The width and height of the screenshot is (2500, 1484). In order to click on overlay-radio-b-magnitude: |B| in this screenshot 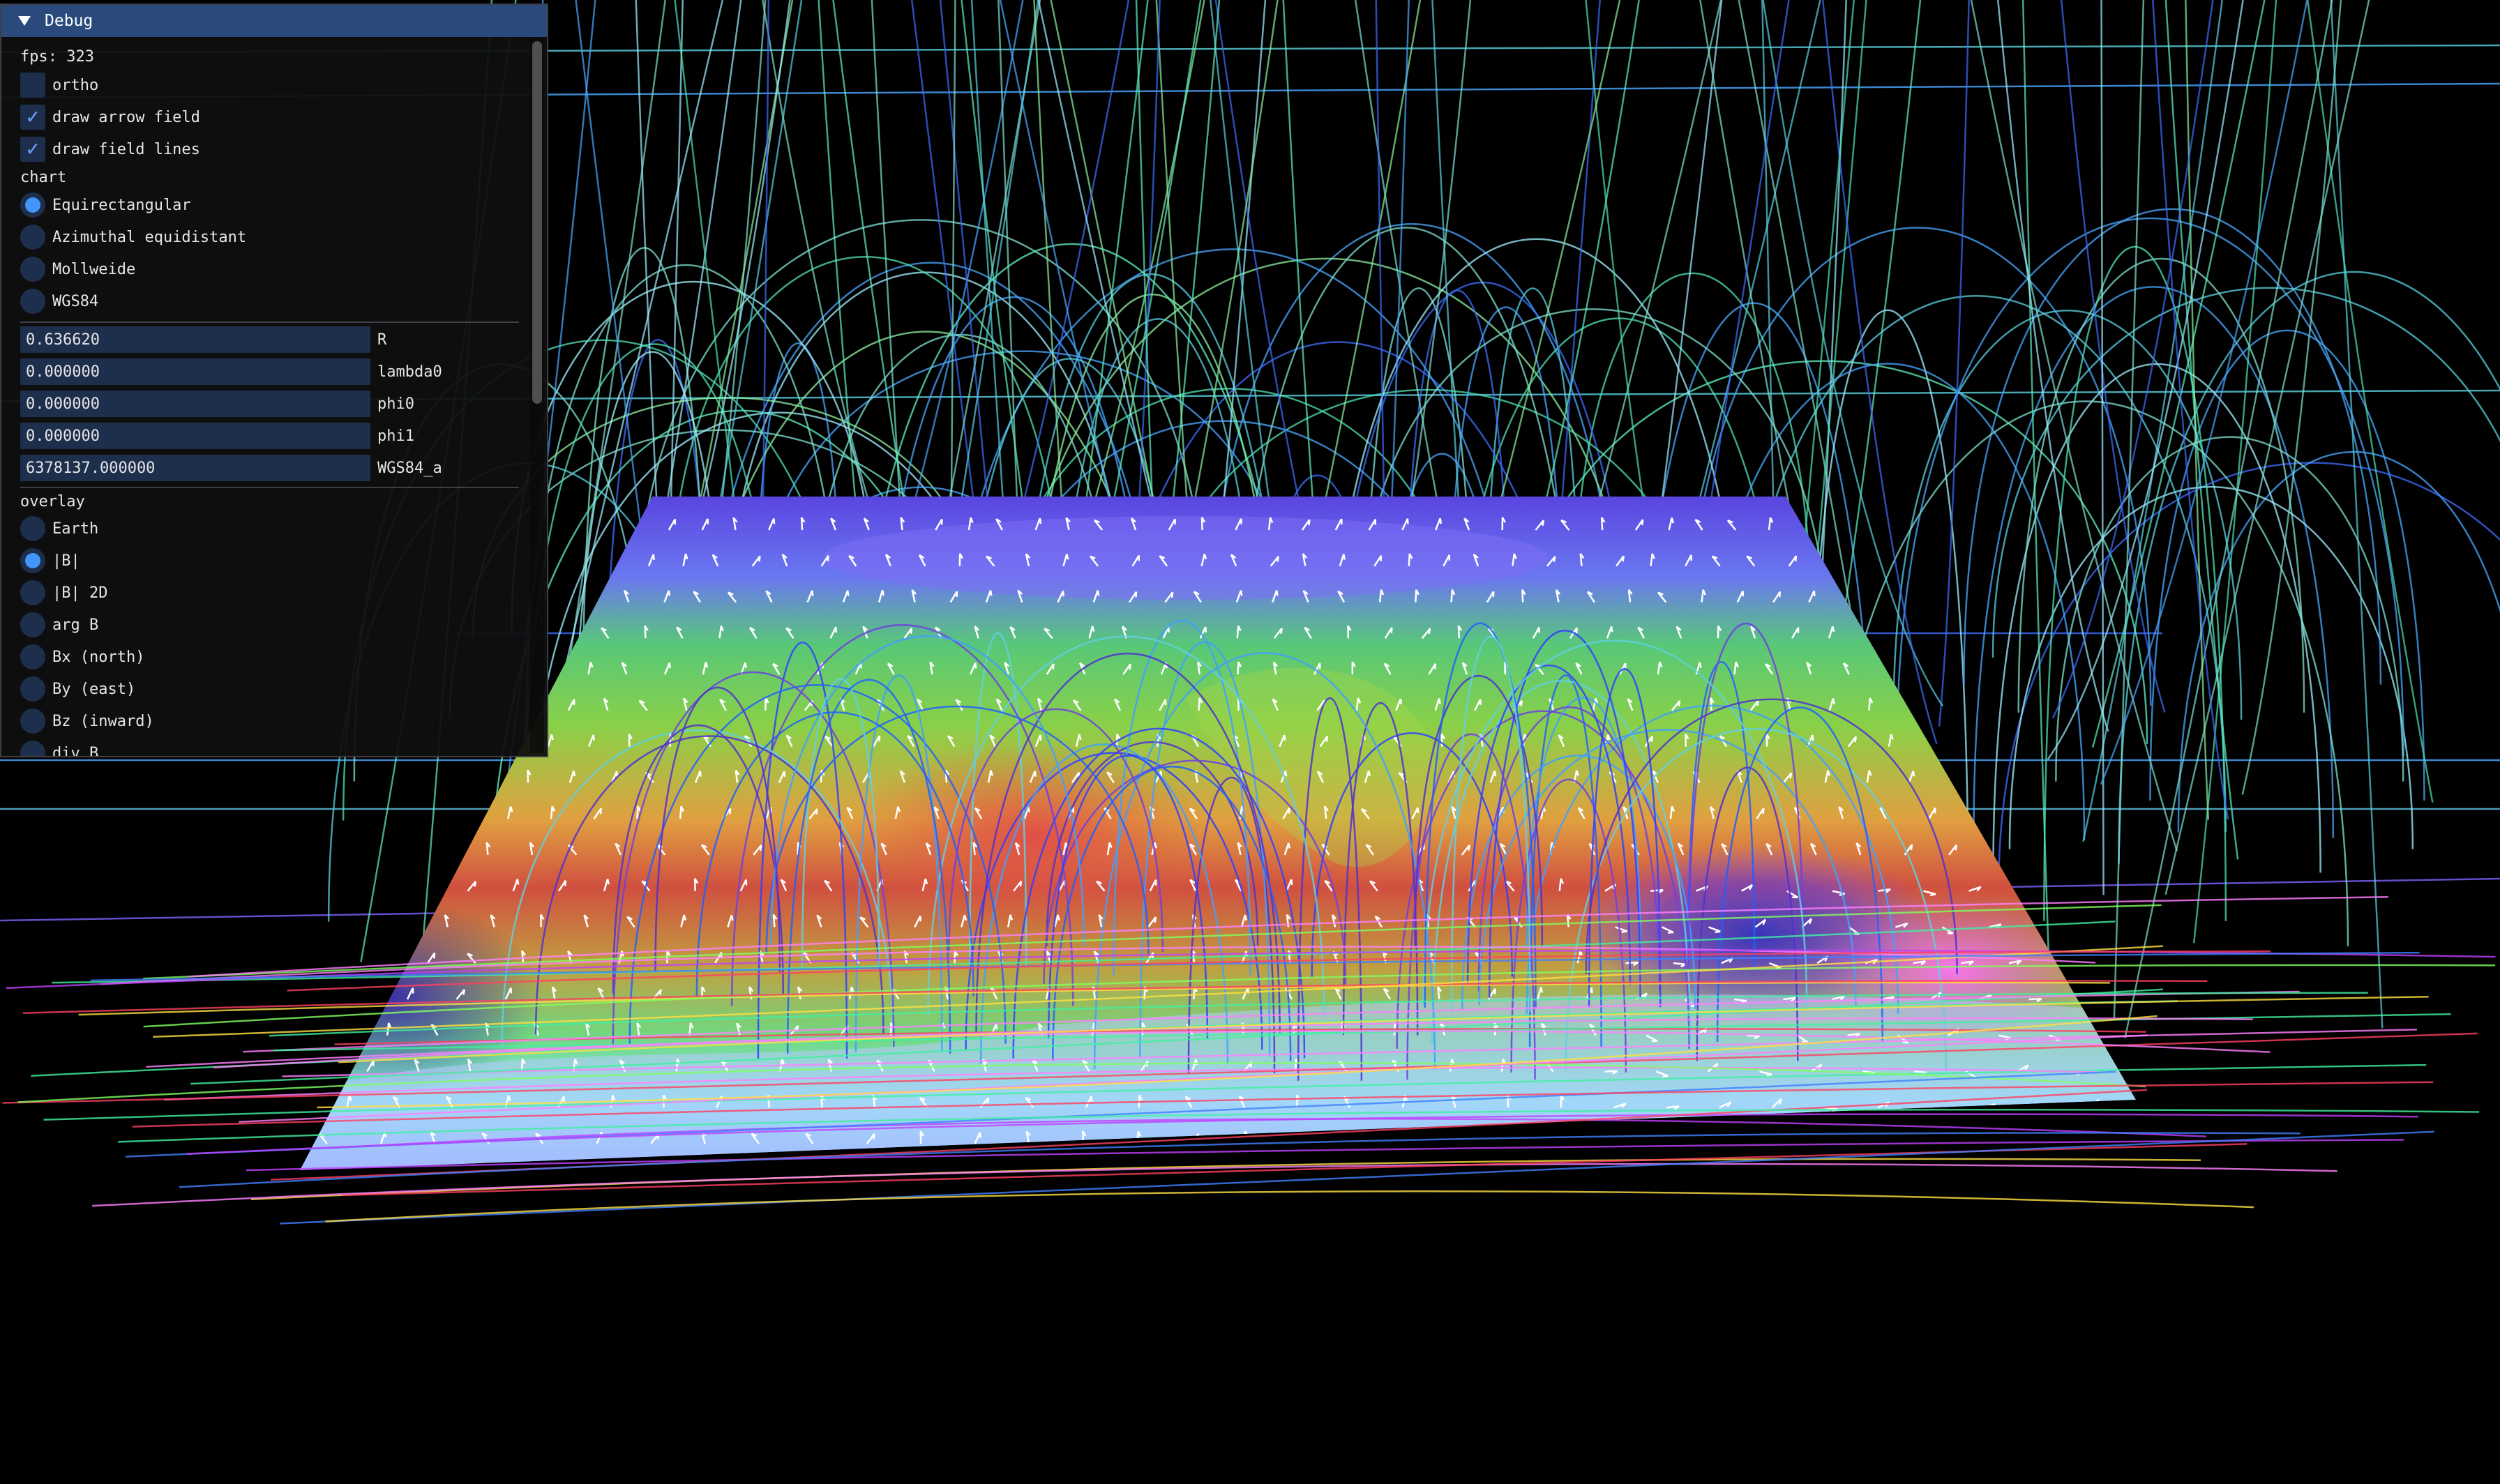, I will do `click(269, 560)`.